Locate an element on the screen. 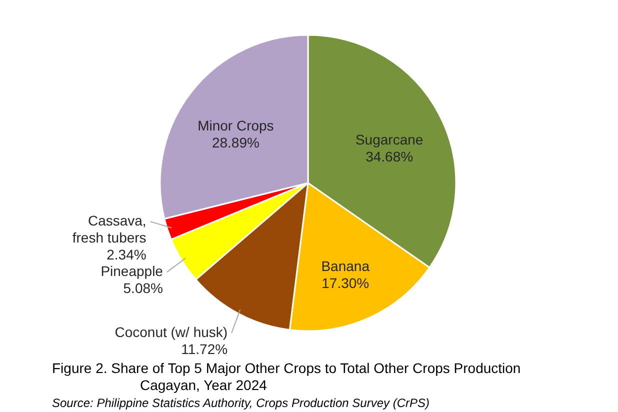  data-label: 5.08% is located at coordinates (143, 288).